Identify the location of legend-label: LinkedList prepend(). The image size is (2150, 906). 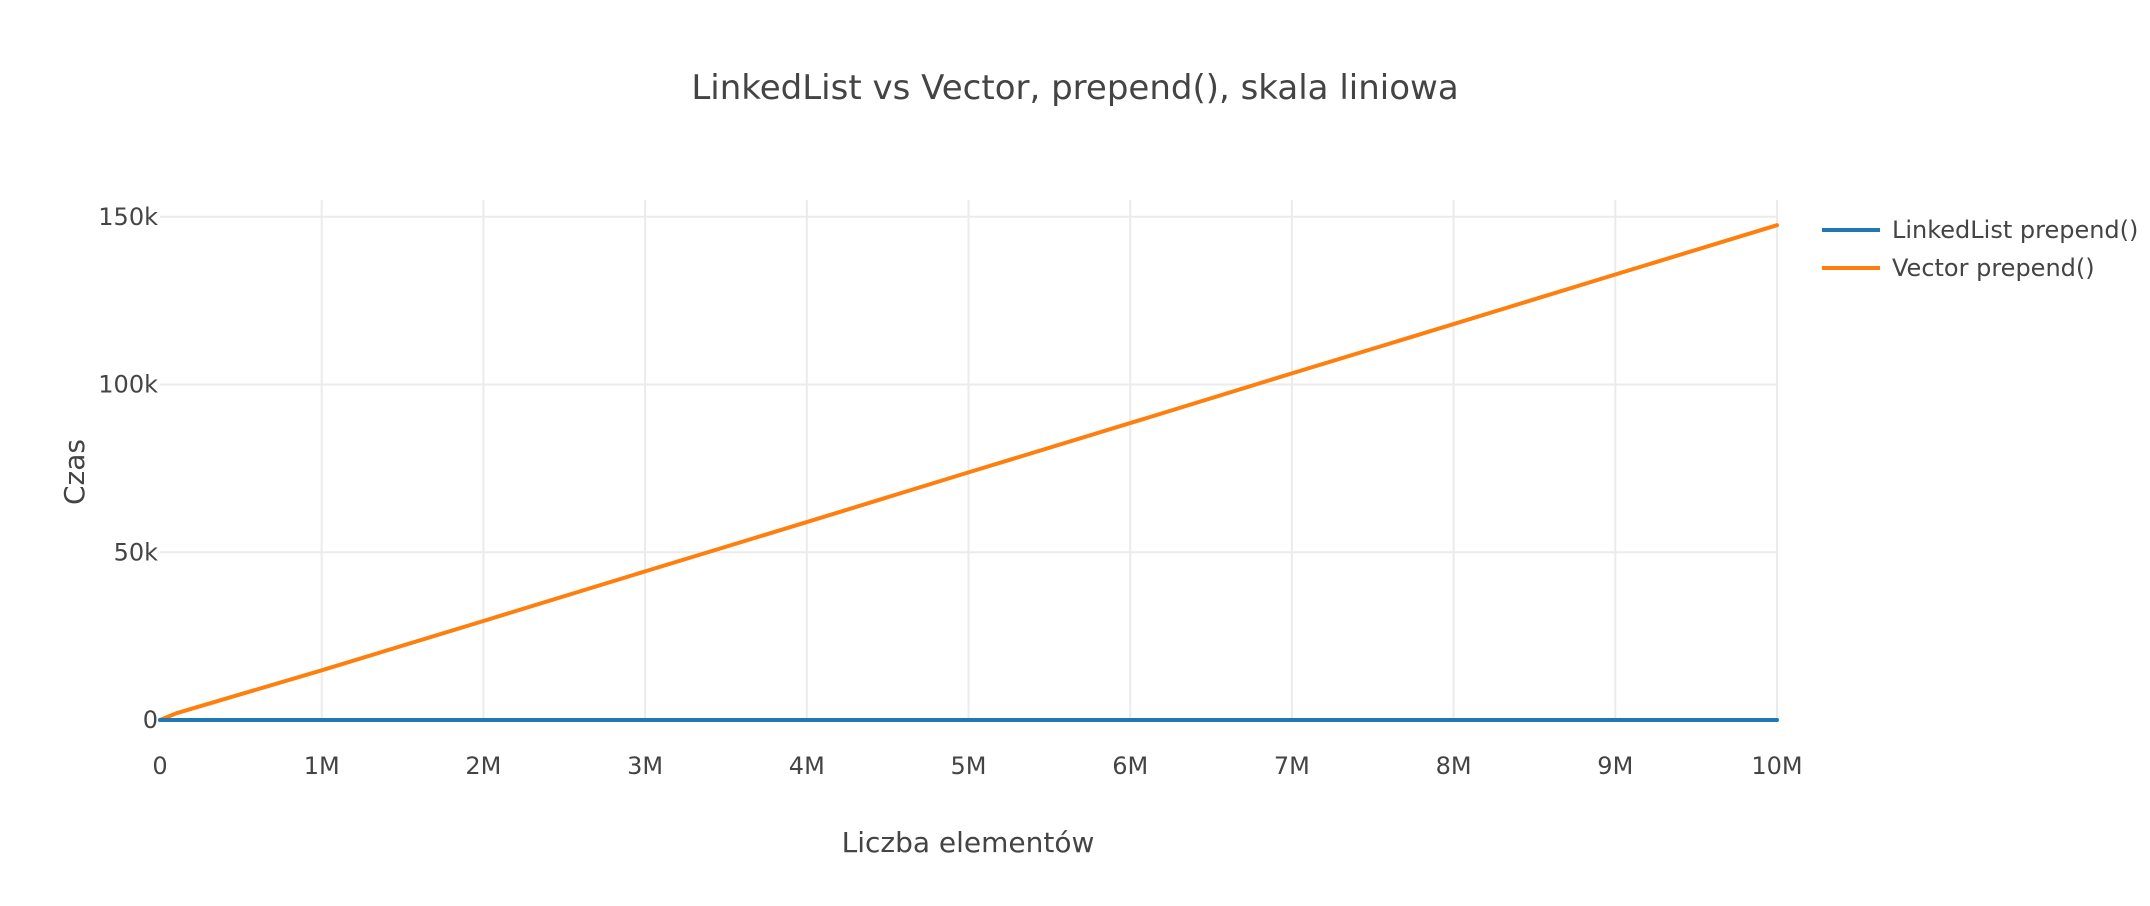
(2015, 230).